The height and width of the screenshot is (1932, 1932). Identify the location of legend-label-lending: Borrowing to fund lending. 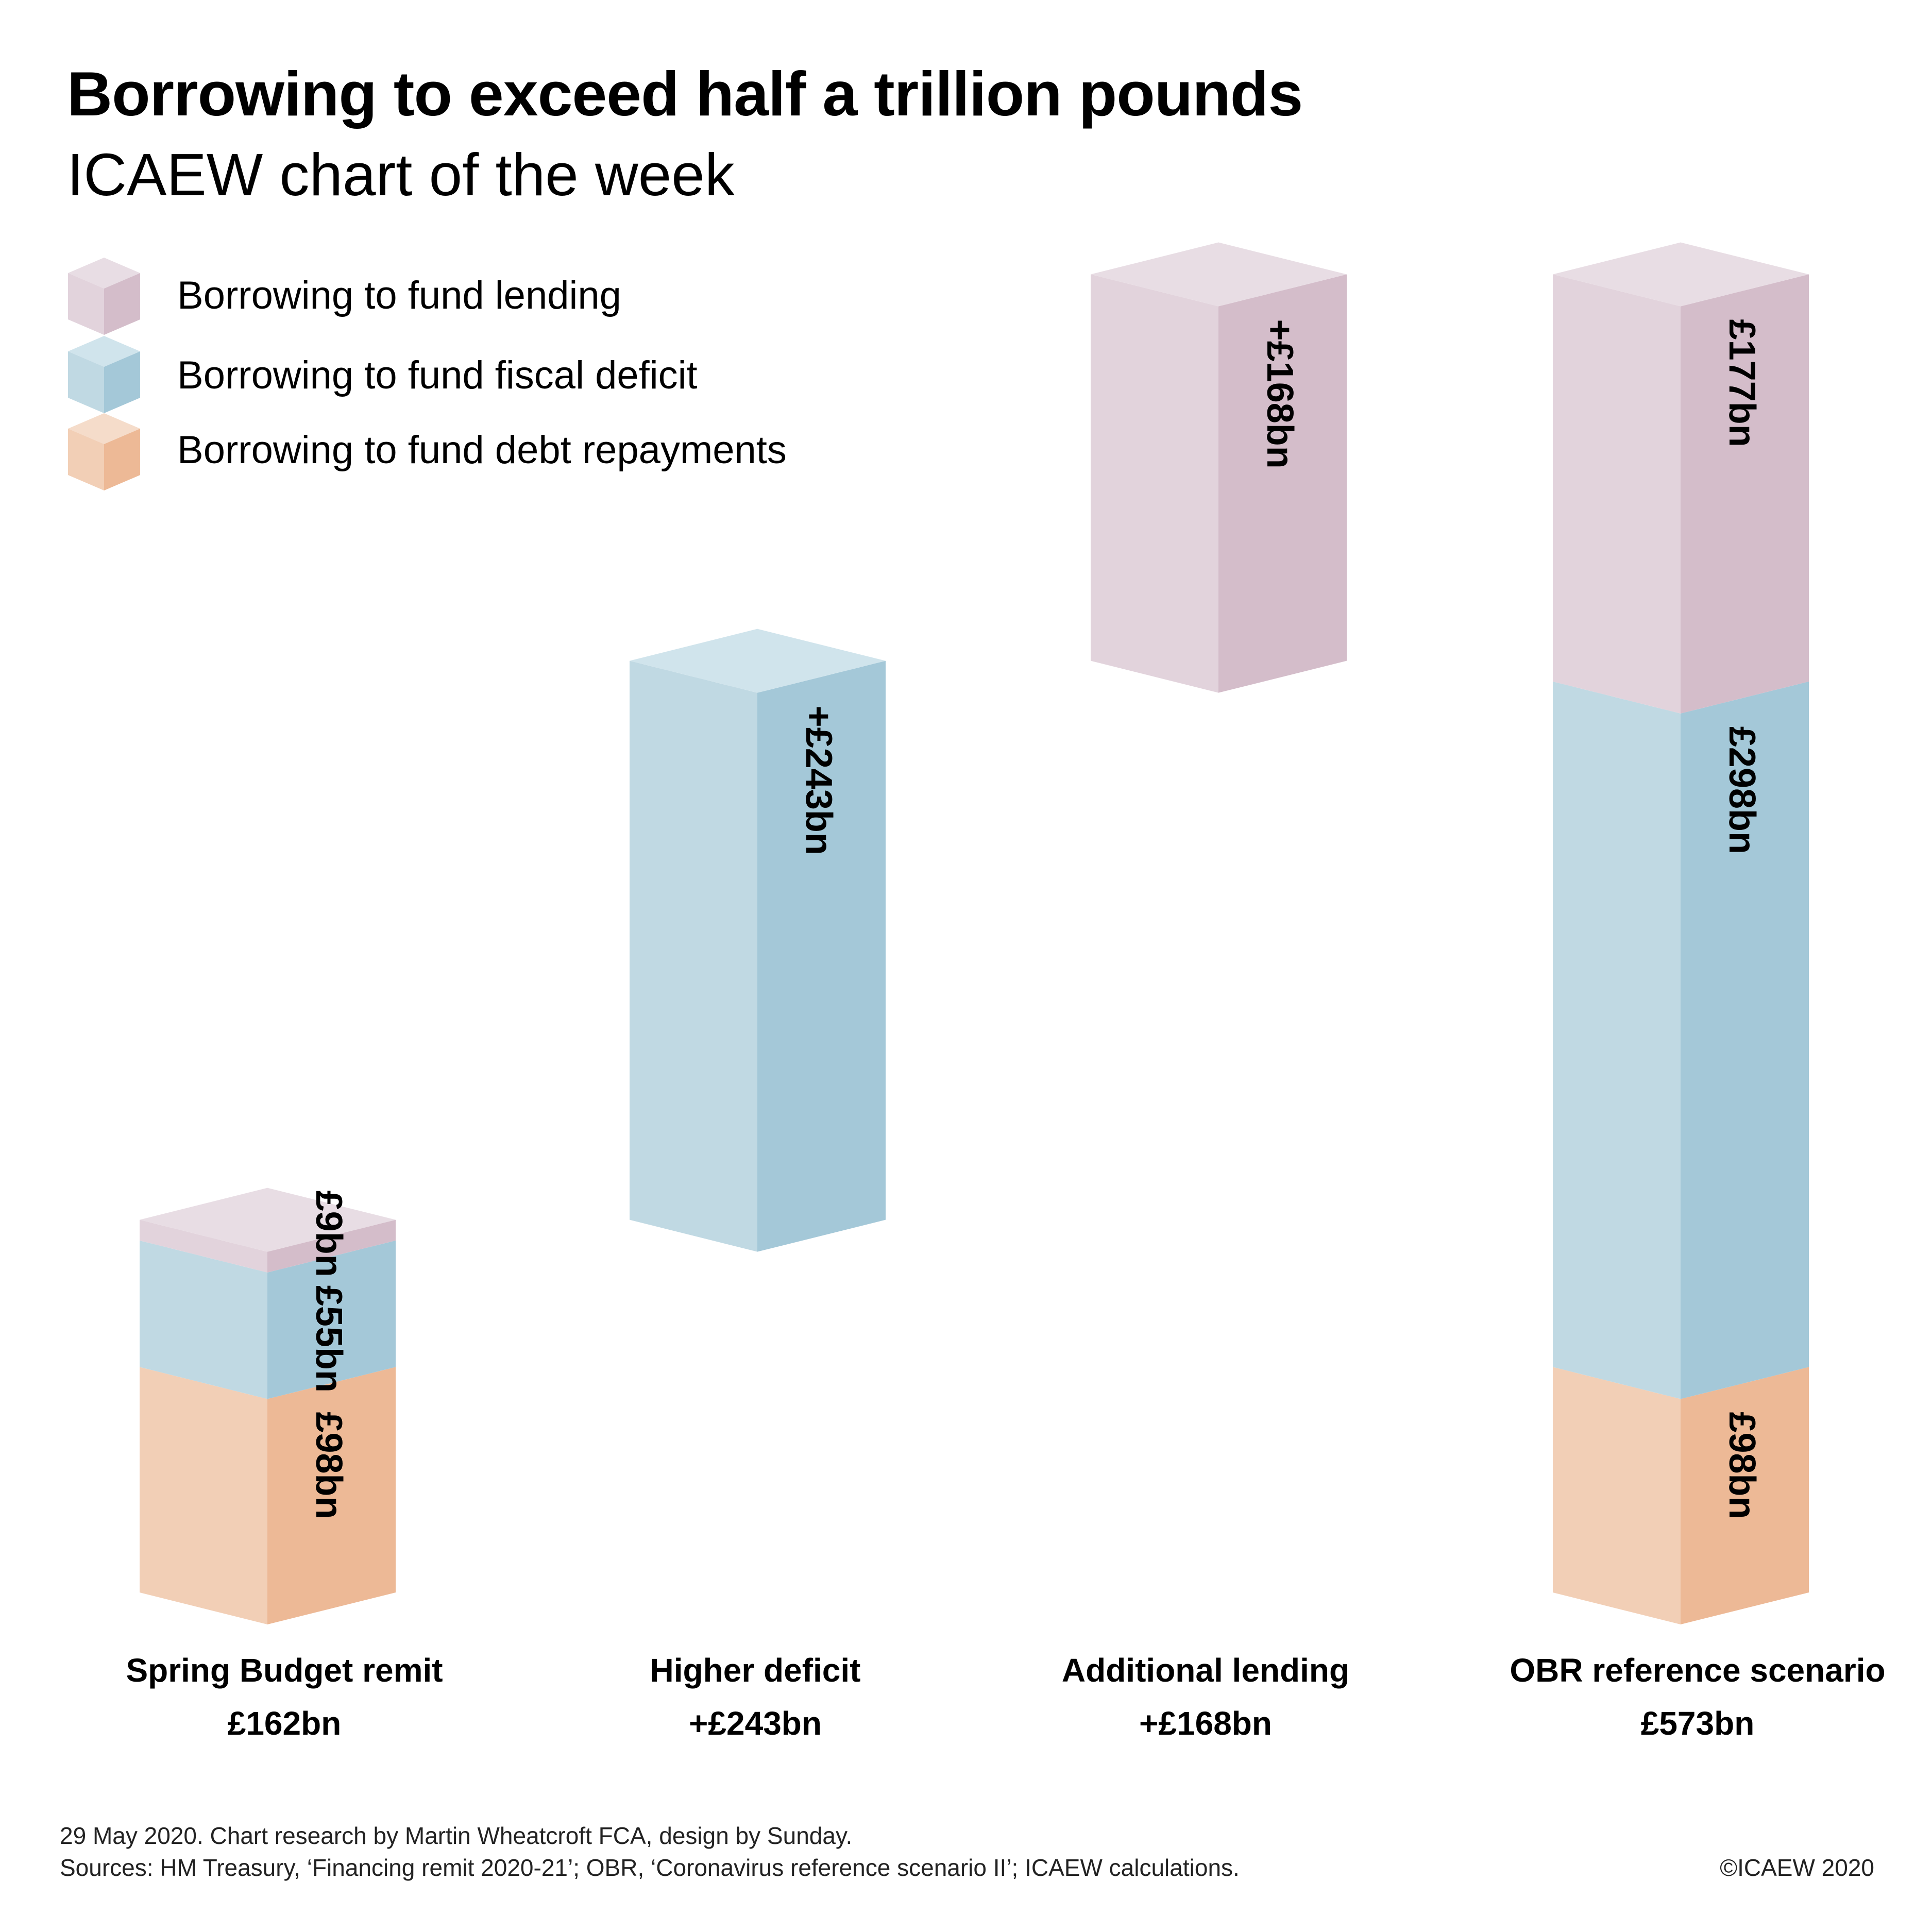
(399, 295).